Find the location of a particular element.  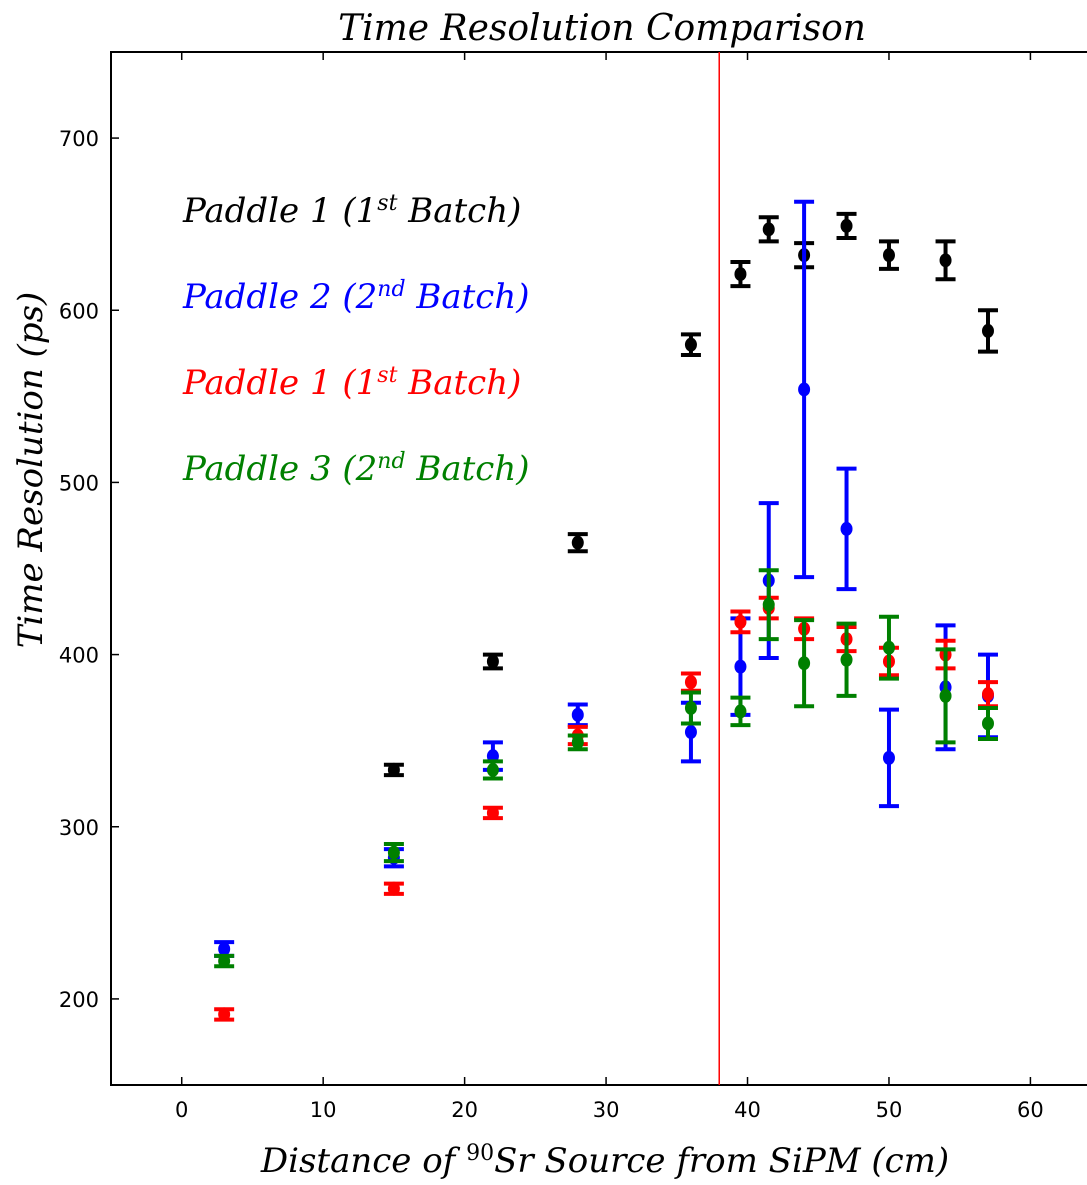

y-axis-ticks: 200 300 400 500 600 700 is located at coordinates (89, 569).